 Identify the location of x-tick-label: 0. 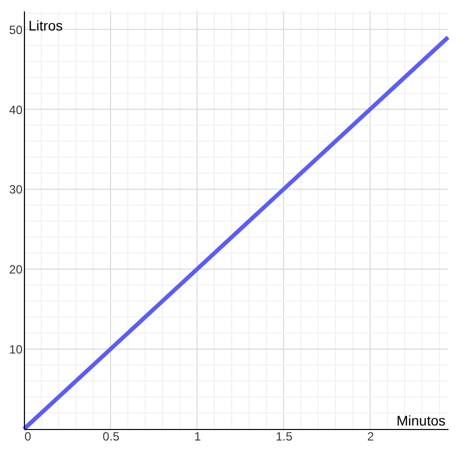
(28, 437).